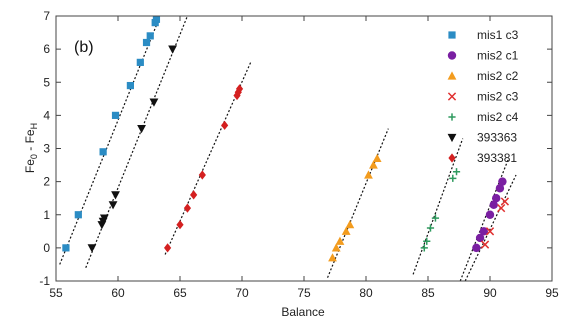 The width and height of the screenshot is (571, 325). I want to click on x-tick-label: 80, so click(366, 293).